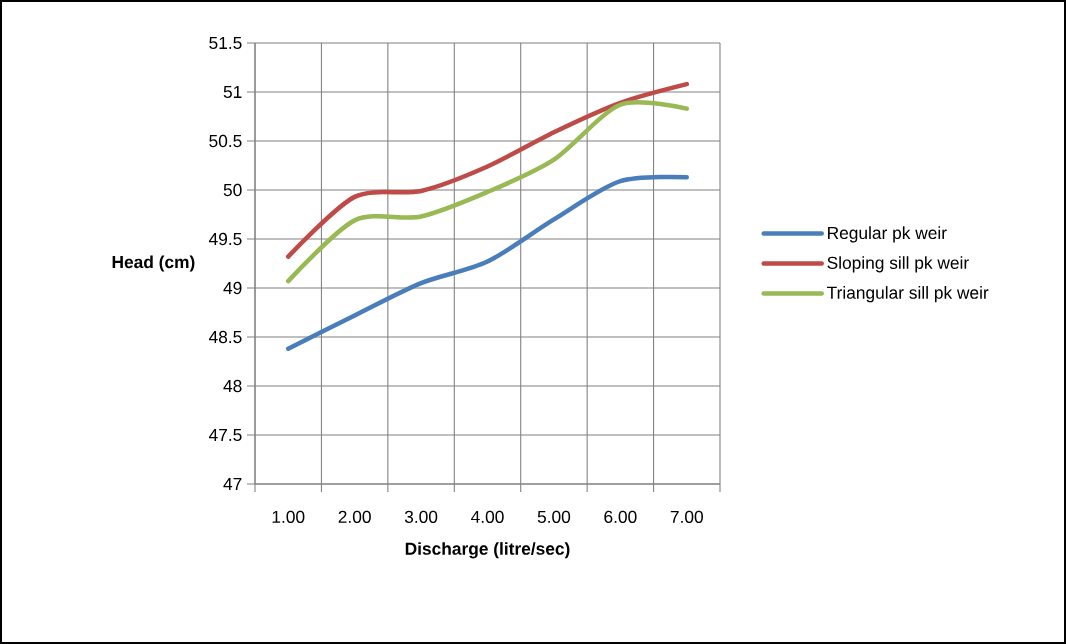 This screenshot has width=1066, height=644. What do you see at coordinates (898, 264) in the screenshot?
I see `legend-label: Sloping sill pk weir` at bounding box center [898, 264].